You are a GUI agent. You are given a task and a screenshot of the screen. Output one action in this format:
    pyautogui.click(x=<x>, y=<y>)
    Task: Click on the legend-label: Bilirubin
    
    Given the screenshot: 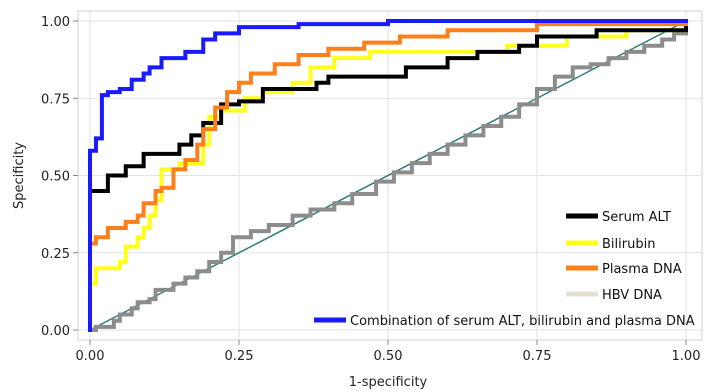 What is the action you would take?
    pyautogui.click(x=628, y=244)
    